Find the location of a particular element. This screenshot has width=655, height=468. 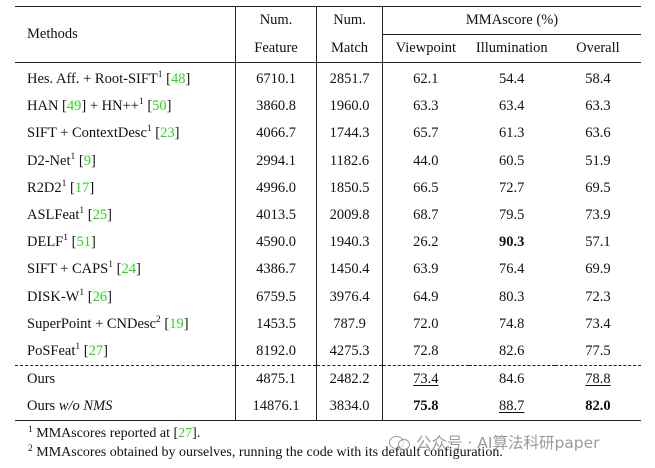

watermark: 公众号 · AI算法科研paper is located at coordinates (494, 442).